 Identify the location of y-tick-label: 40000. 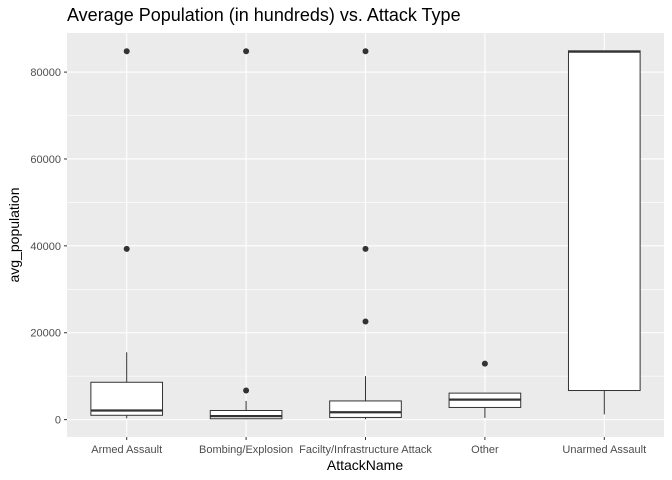
(45, 247).